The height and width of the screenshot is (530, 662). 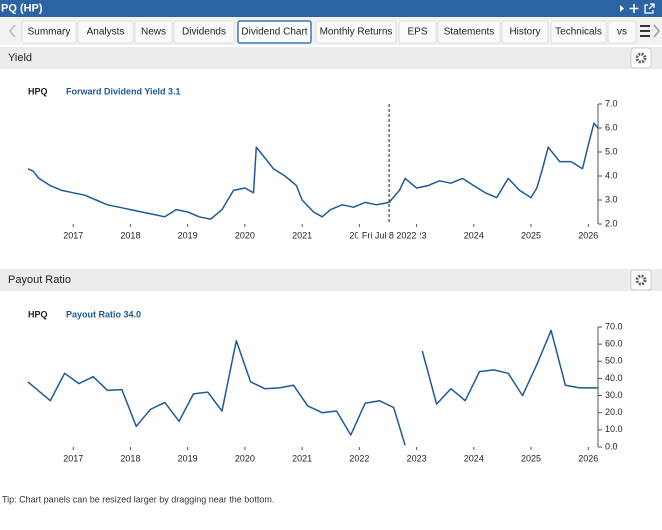 What do you see at coordinates (649, 8) in the screenshot?
I see `popout-icon` at bounding box center [649, 8].